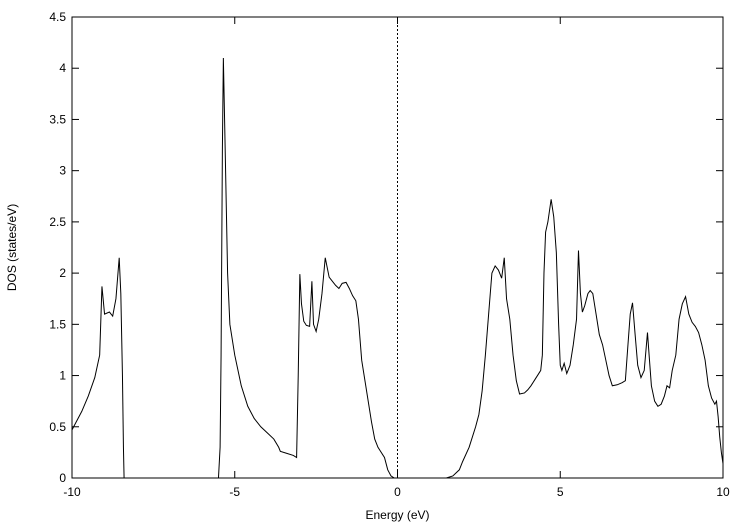 Image resolution: width=750 pixels, height=525 pixels. I want to click on y-tick-label: 4, so click(62, 68).